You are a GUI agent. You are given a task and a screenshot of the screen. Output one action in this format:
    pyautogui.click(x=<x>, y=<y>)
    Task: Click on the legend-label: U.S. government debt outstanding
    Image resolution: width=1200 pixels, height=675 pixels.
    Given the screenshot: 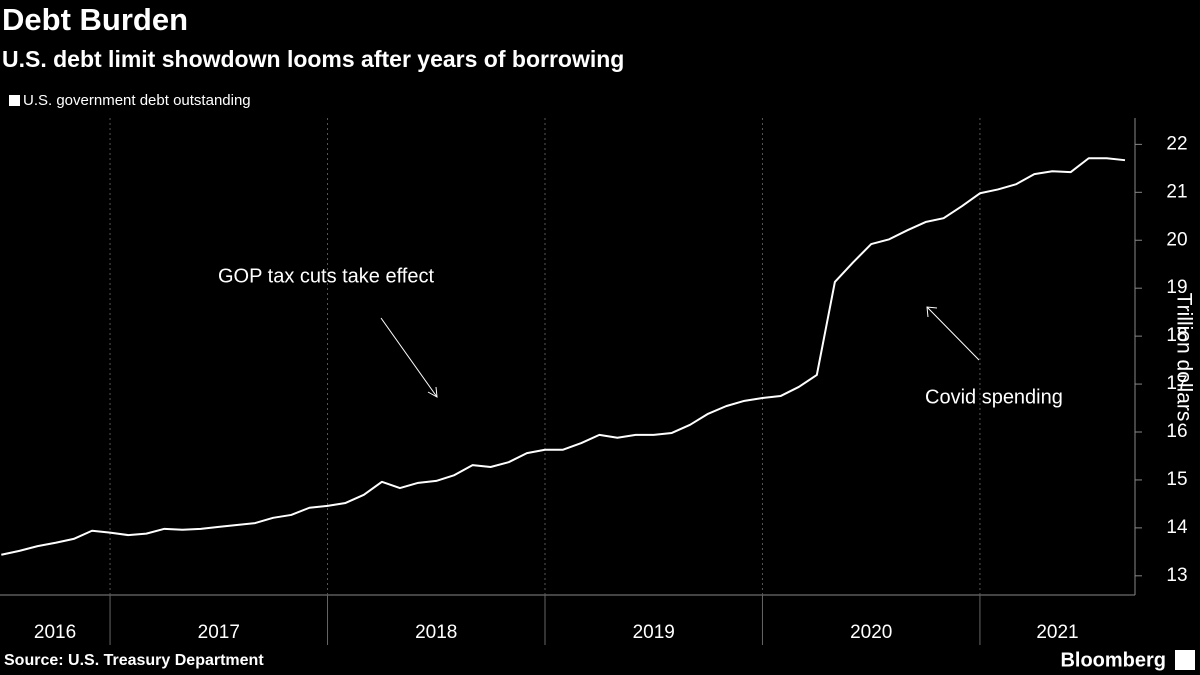 What is the action you would take?
    pyautogui.click(x=137, y=100)
    